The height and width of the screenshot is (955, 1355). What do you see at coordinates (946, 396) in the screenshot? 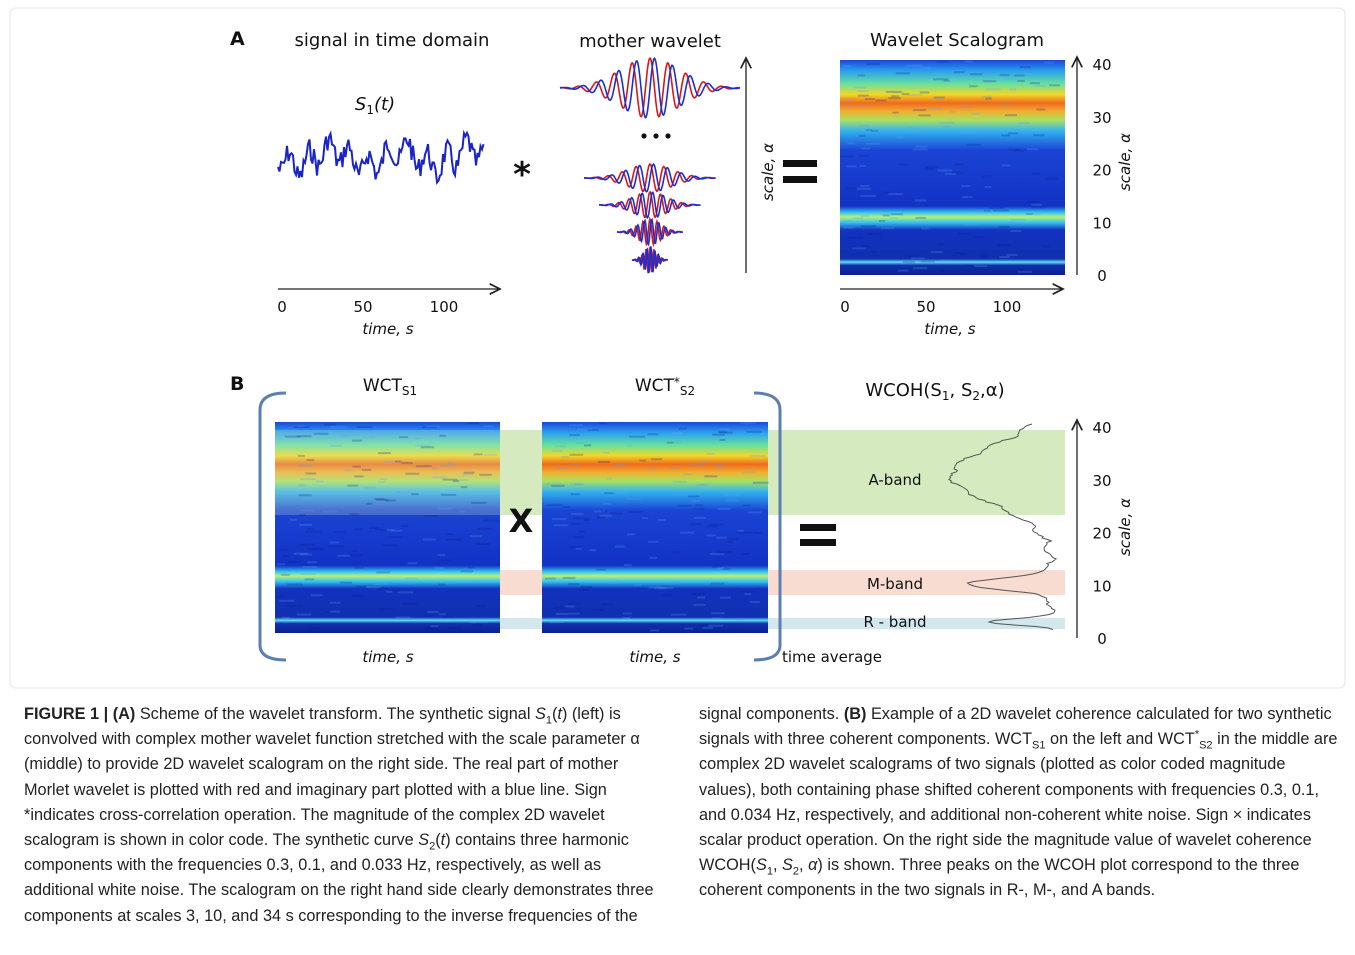
I see `text-run: 1` at bounding box center [946, 396].